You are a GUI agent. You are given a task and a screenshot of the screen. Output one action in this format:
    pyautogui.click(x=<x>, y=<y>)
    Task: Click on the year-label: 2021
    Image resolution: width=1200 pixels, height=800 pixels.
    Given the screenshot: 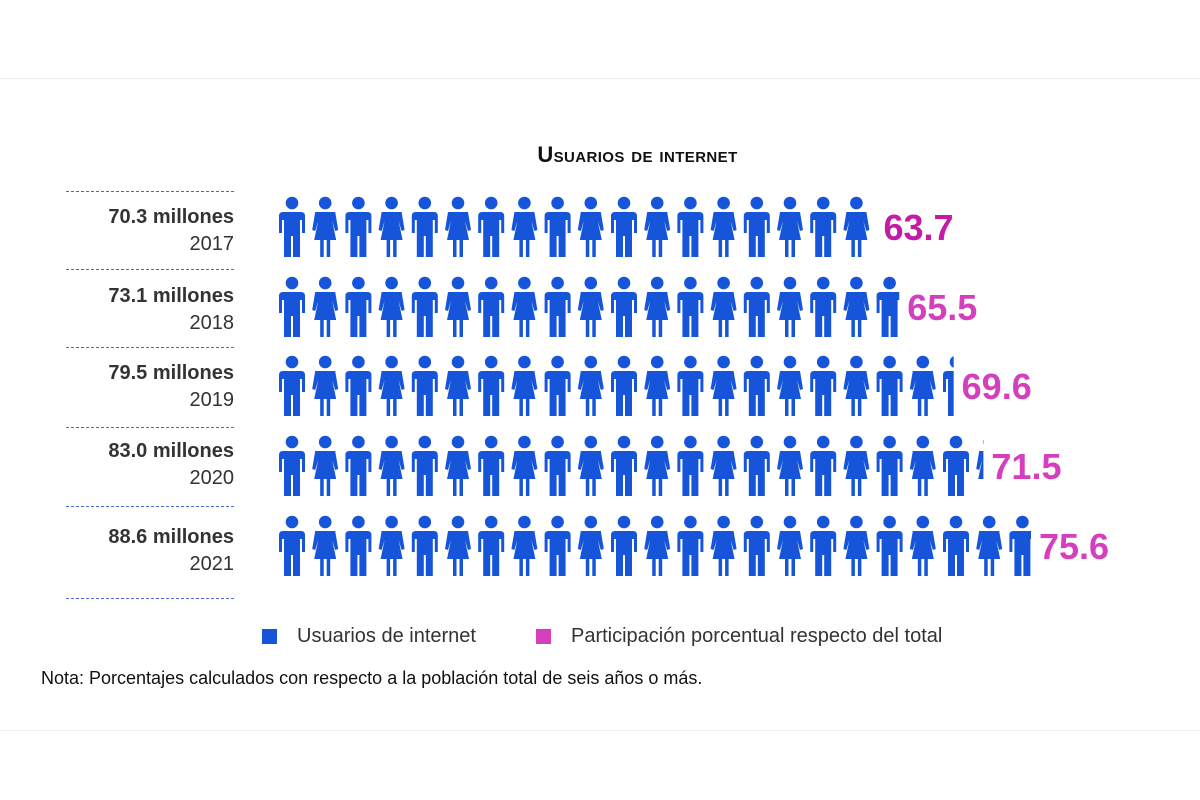 What is the action you would take?
    pyautogui.click(x=212, y=564)
    